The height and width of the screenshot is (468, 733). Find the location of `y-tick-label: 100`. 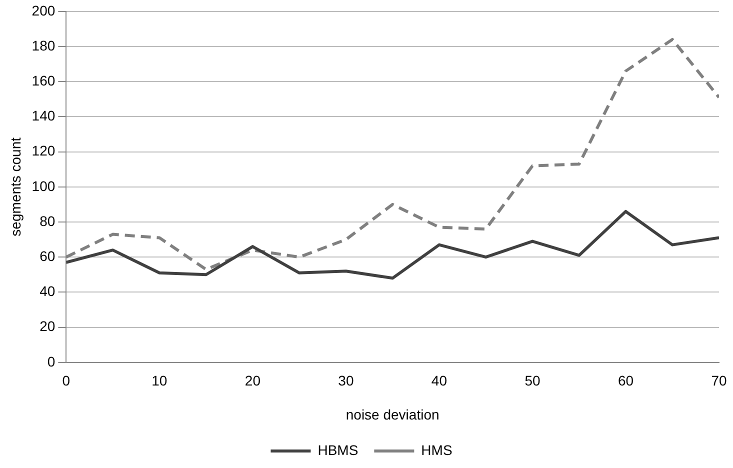

y-tick-label: 100 is located at coordinates (44, 186).